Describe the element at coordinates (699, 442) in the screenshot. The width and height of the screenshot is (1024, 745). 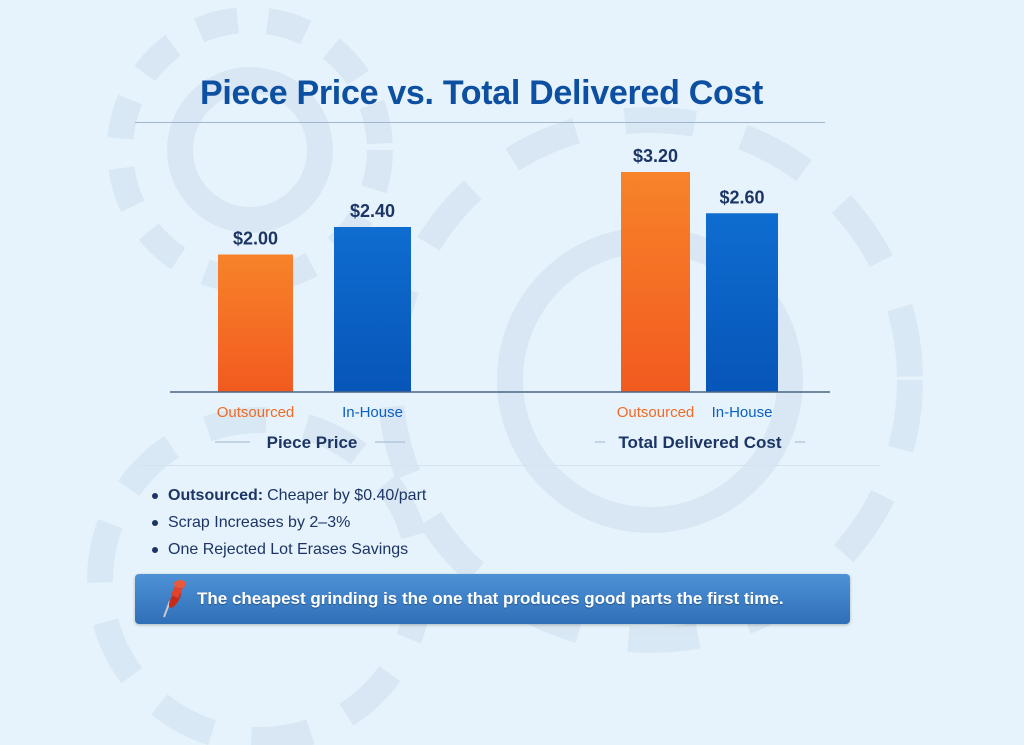
I see `group-label: Total Delivered Cost` at that location.